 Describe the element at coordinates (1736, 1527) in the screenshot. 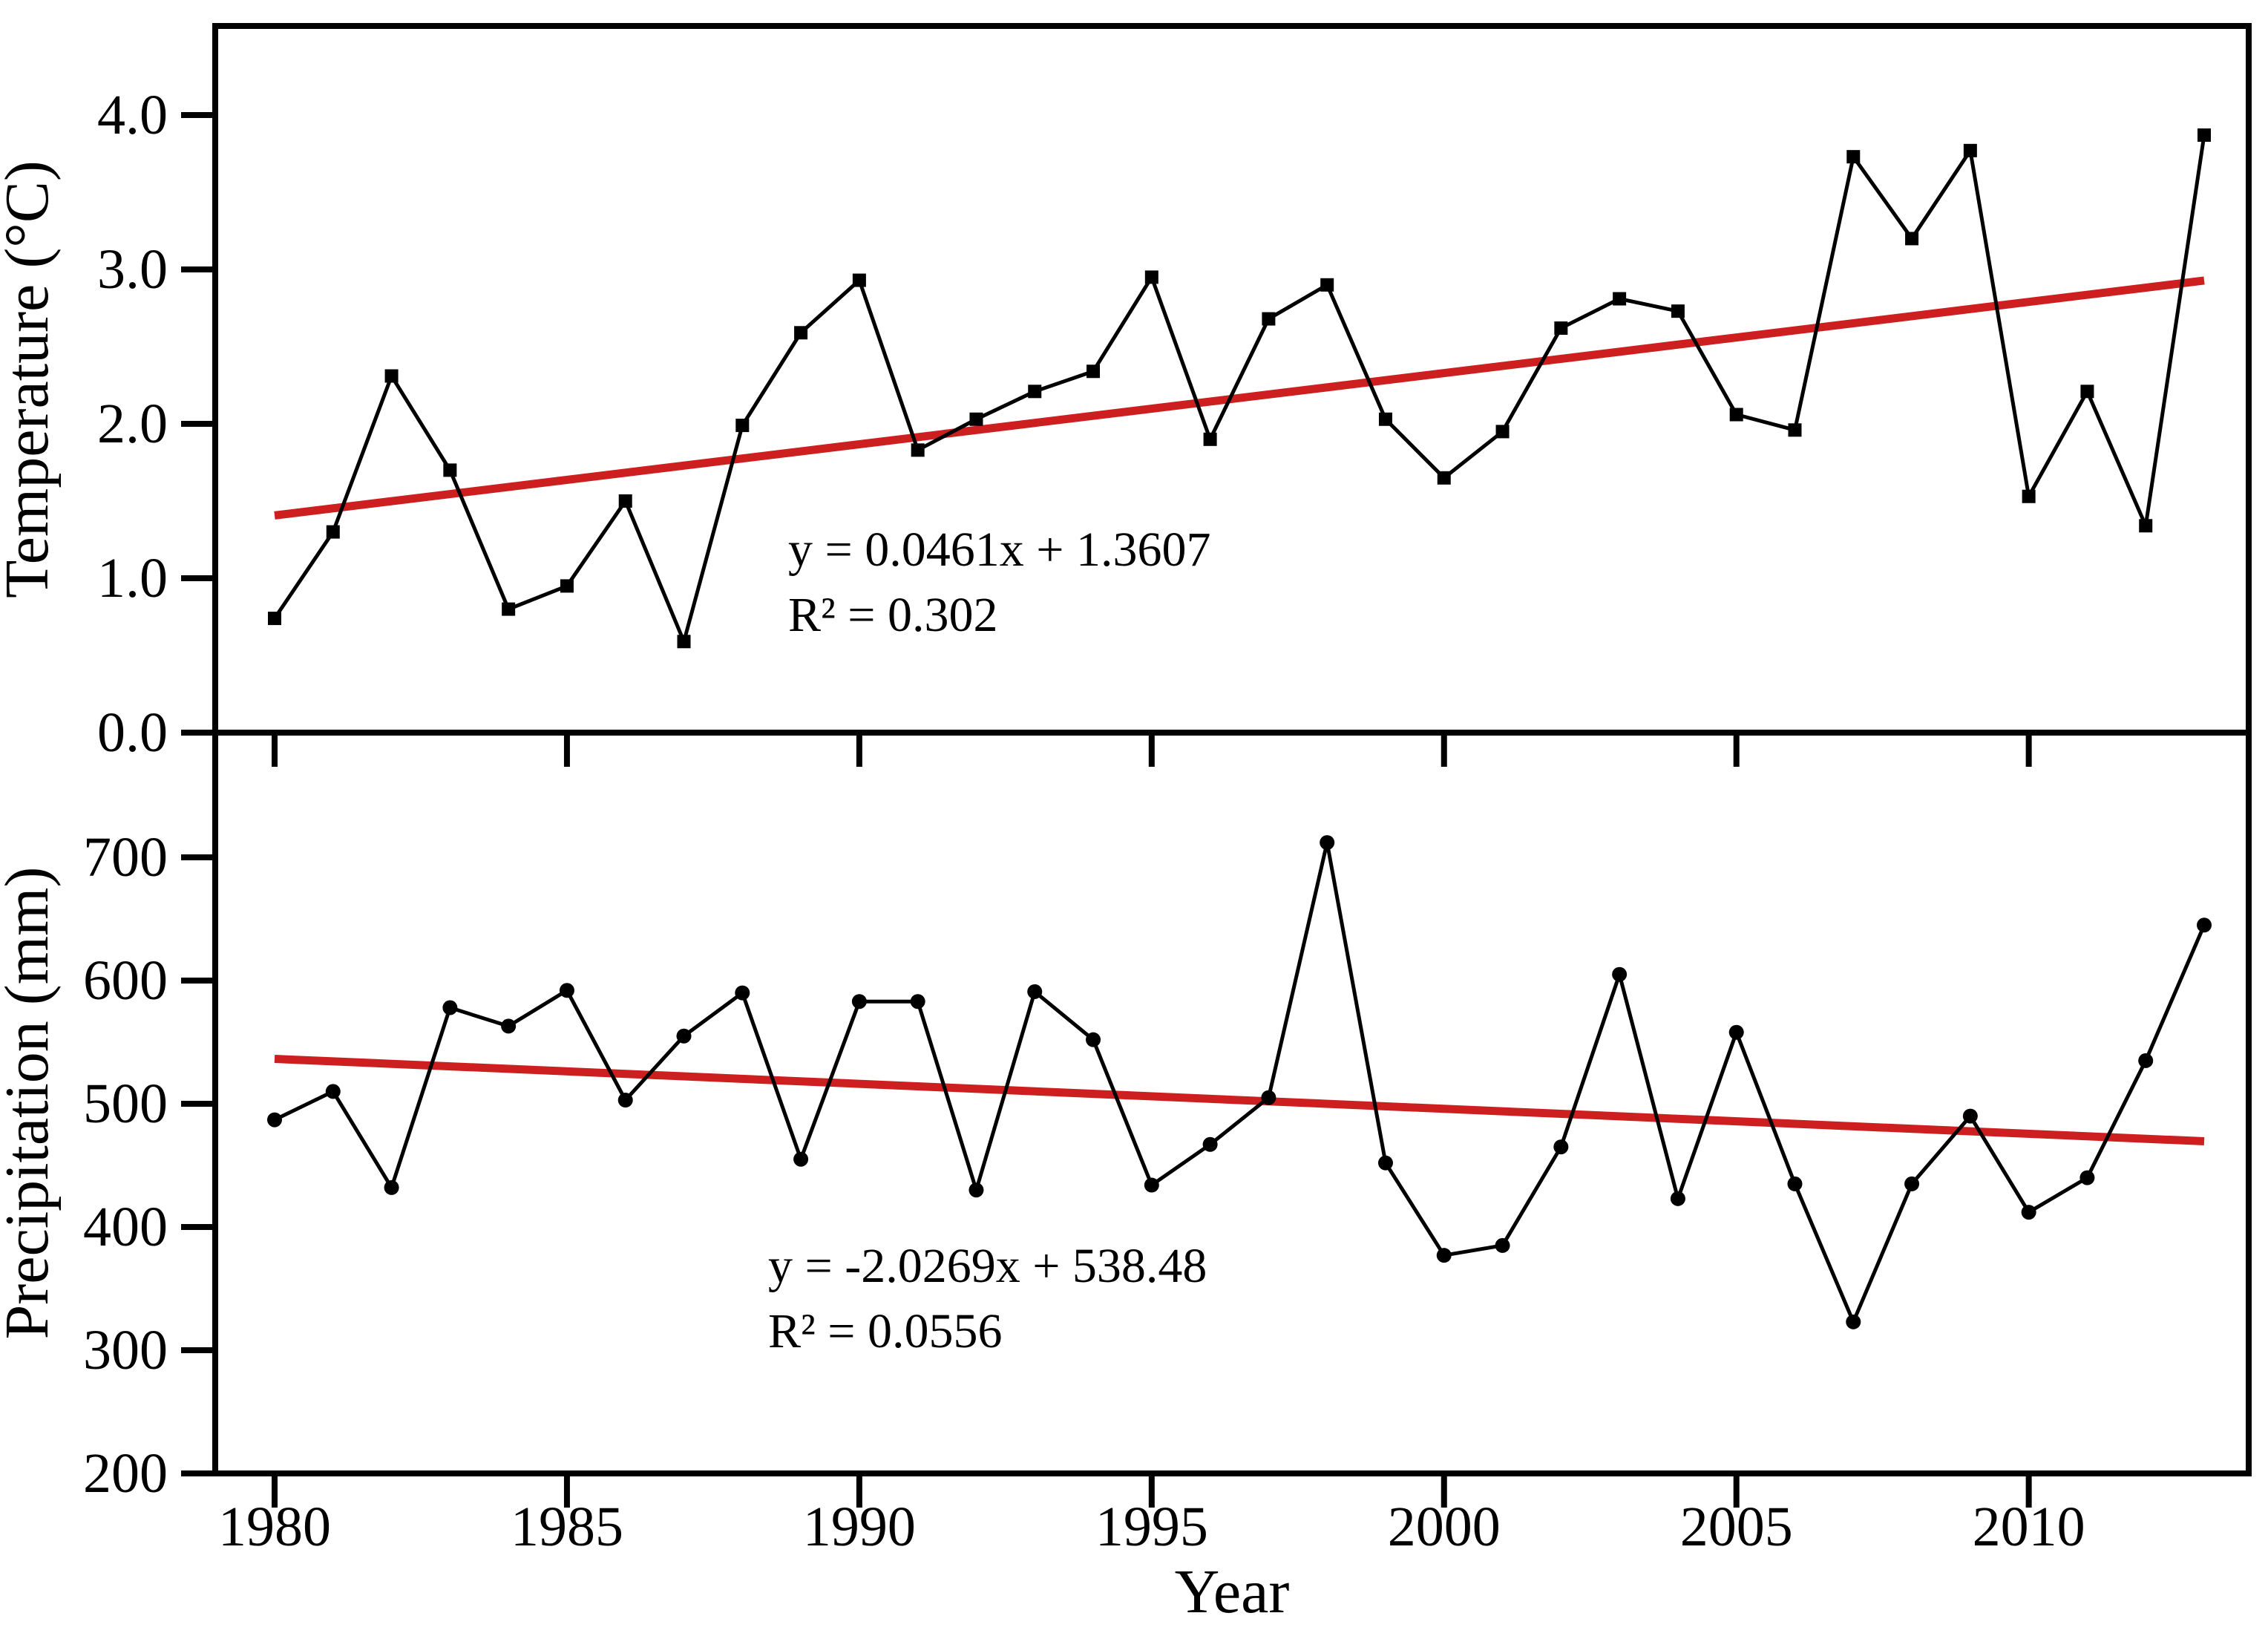

I see `x-tick-label: 2005` at that location.